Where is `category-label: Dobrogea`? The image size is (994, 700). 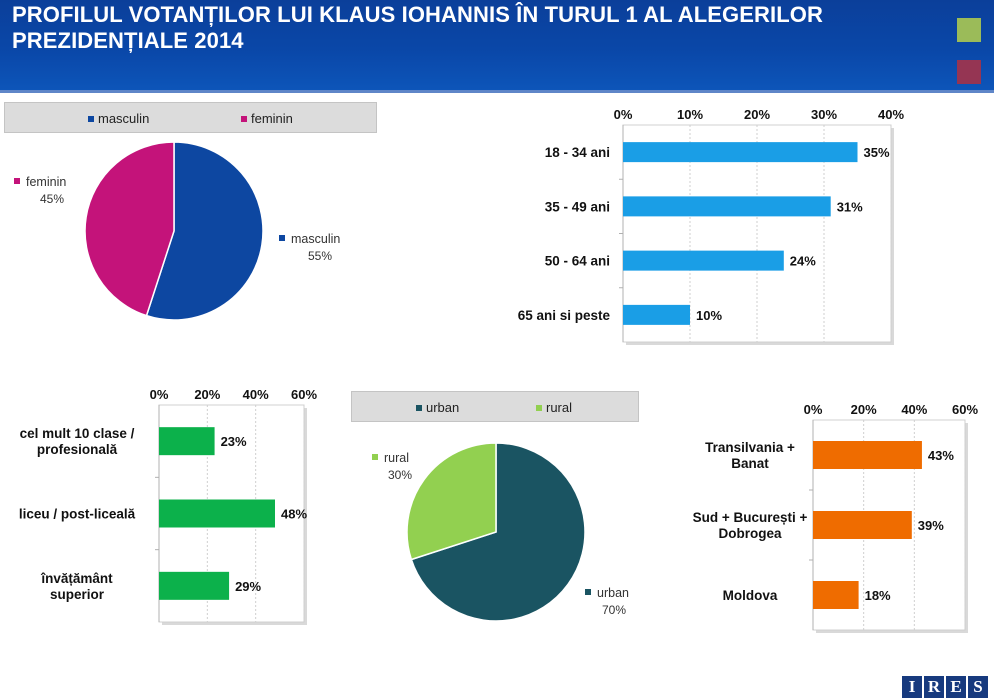 category-label: Dobrogea is located at coordinates (749, 533).